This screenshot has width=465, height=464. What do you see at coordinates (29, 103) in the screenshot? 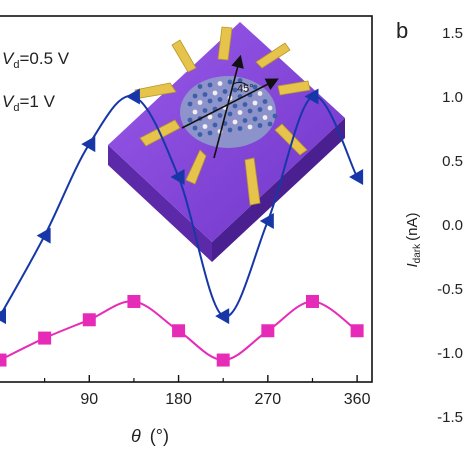
I see `legend-entry-1v: Vd=1 V` at bounding box center [29, 103].